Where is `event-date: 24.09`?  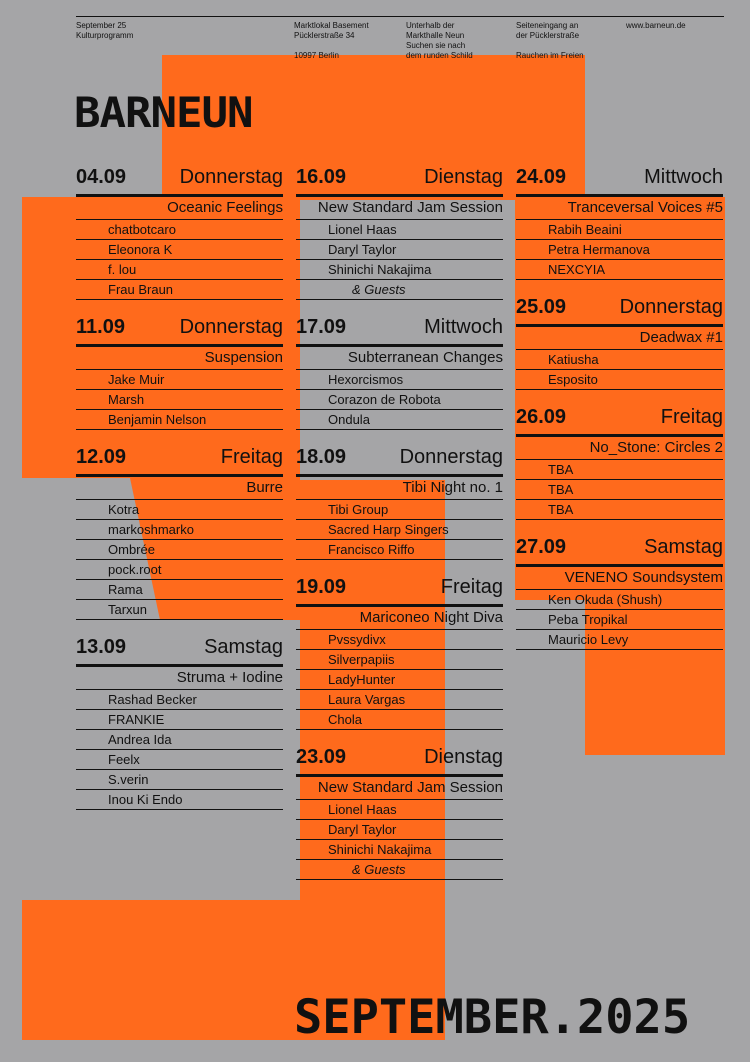 event-date: 24.09 is located at coordinates (541, 177).